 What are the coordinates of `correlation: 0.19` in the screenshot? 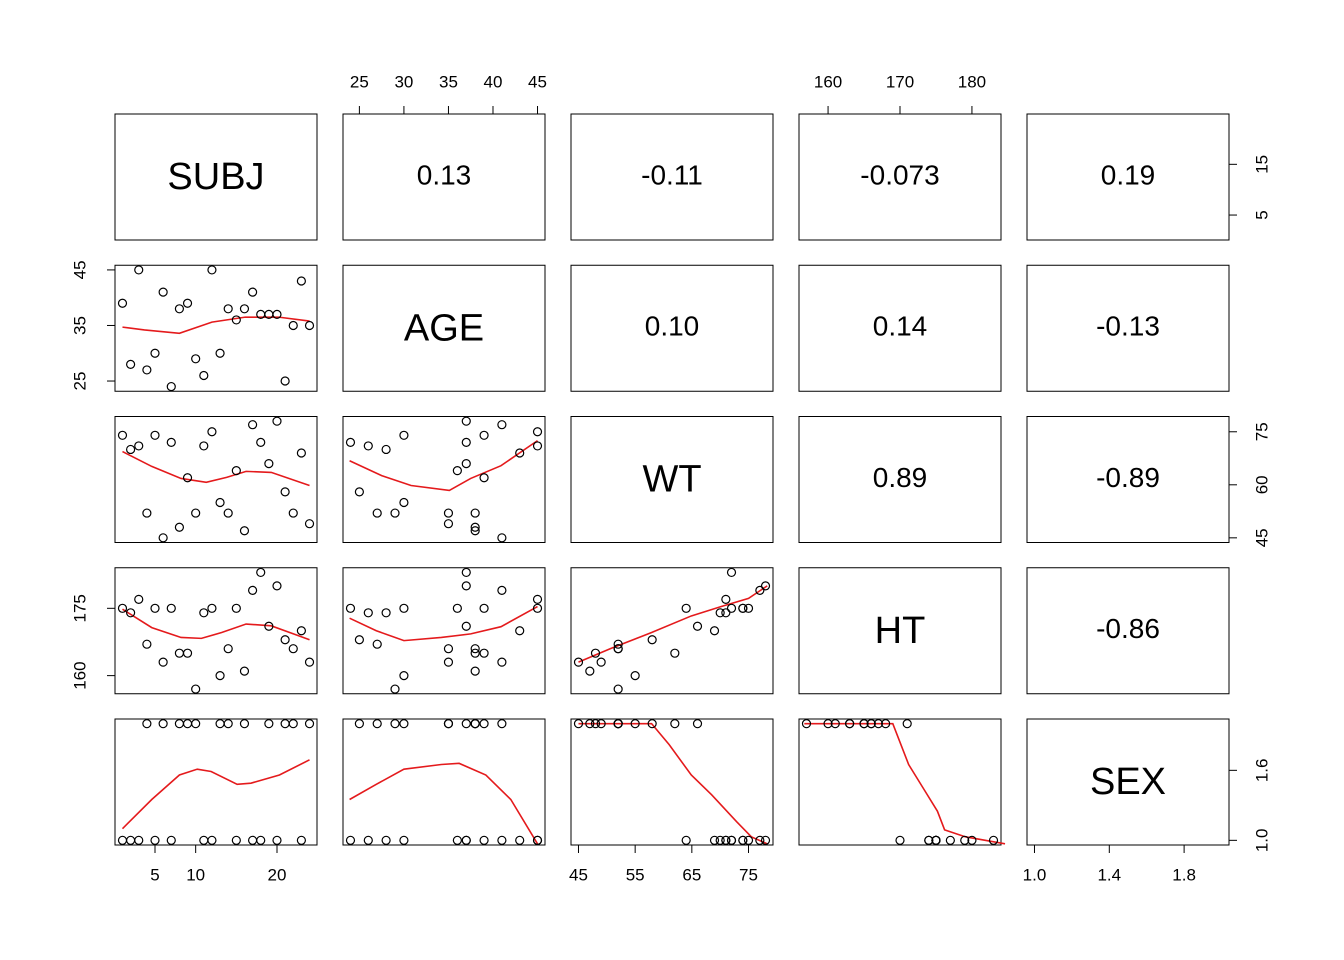 It's located at (1128, 174).